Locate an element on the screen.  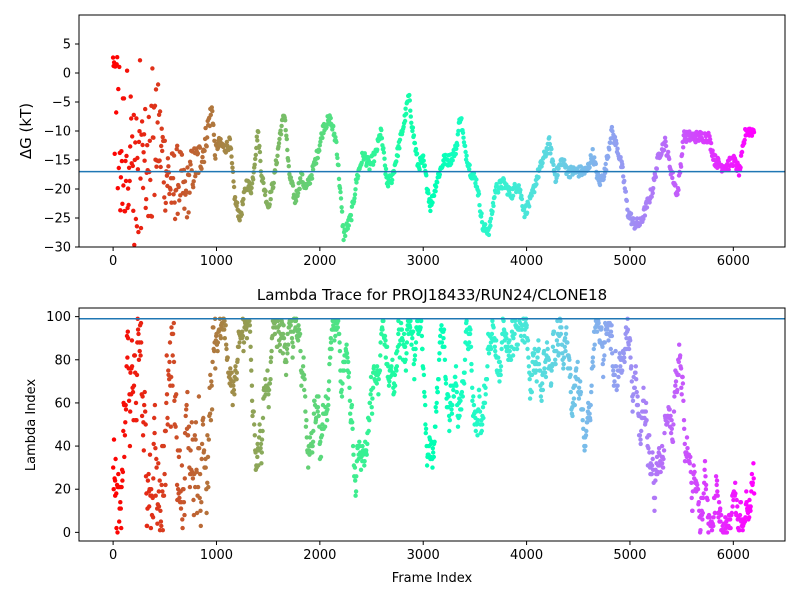
x-tick-label: 0 is located at coordinates (113, 555).